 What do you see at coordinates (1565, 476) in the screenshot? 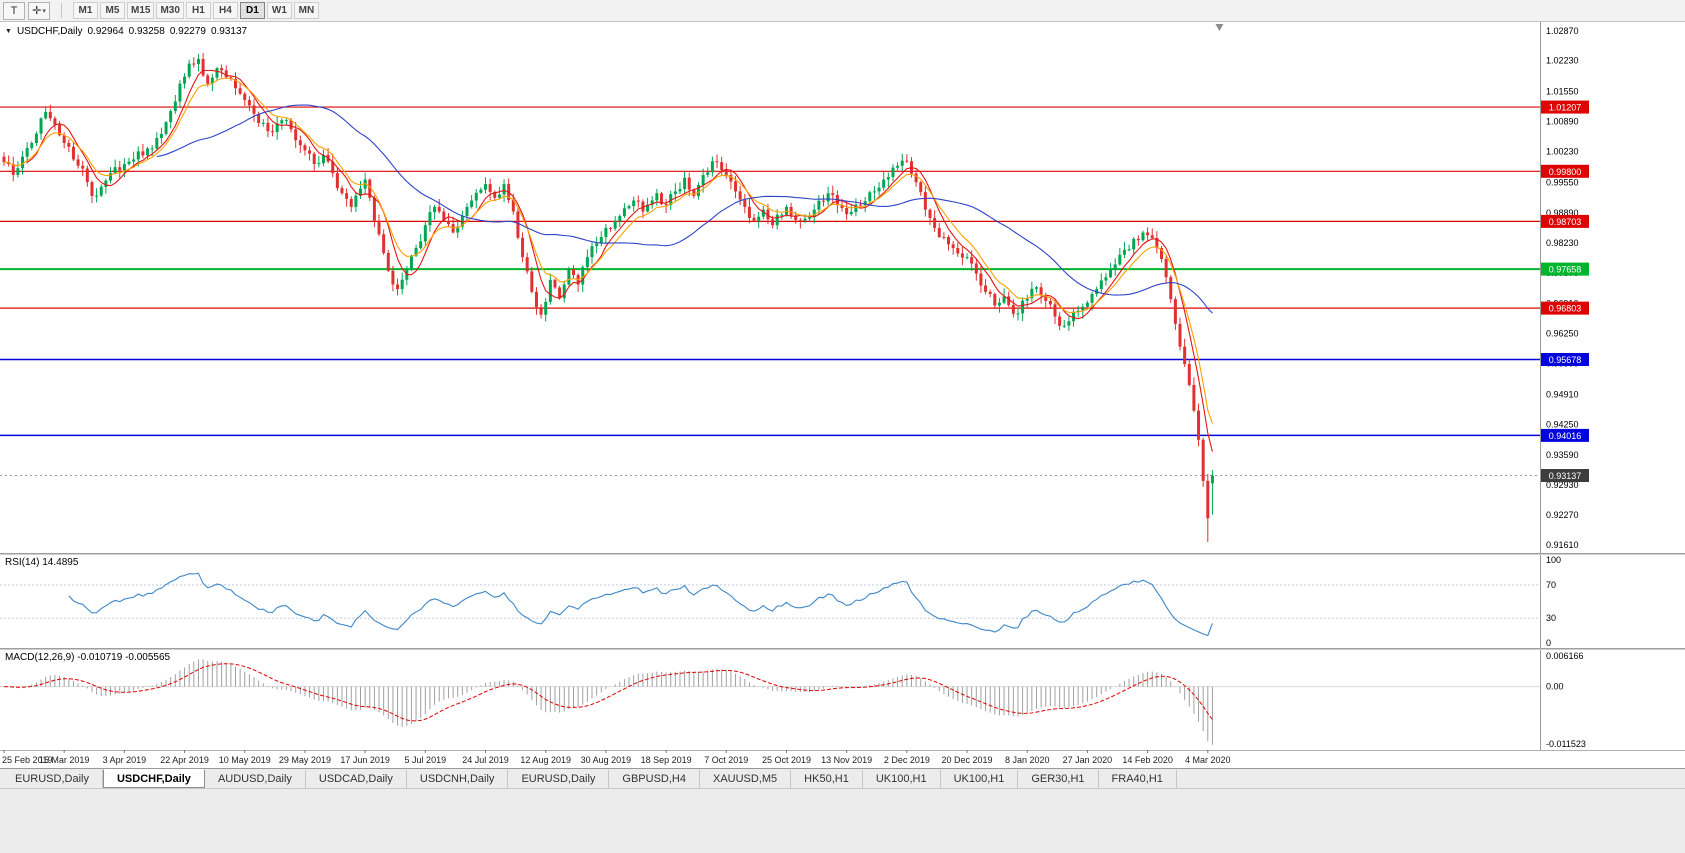
I see `svg-text: 0.93137` at bounding box center [1565, 476].